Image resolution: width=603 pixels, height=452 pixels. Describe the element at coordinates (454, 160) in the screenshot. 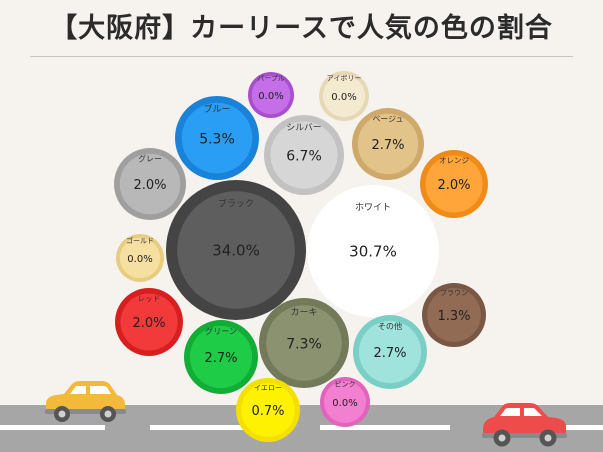

I see `bubble-label: オレンジ` at that location.